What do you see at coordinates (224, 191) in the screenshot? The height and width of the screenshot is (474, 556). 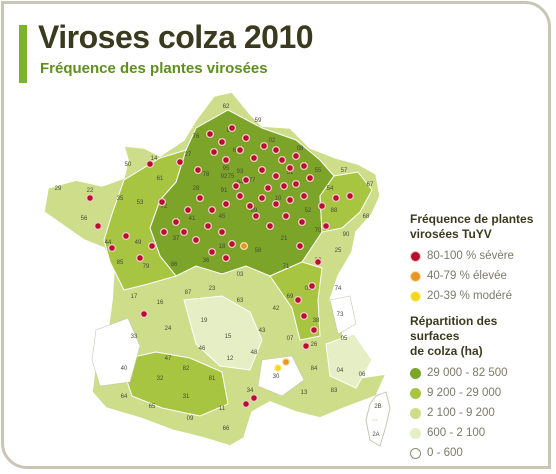 I see `department-label-91: 91` at bounding box center [224, 191].